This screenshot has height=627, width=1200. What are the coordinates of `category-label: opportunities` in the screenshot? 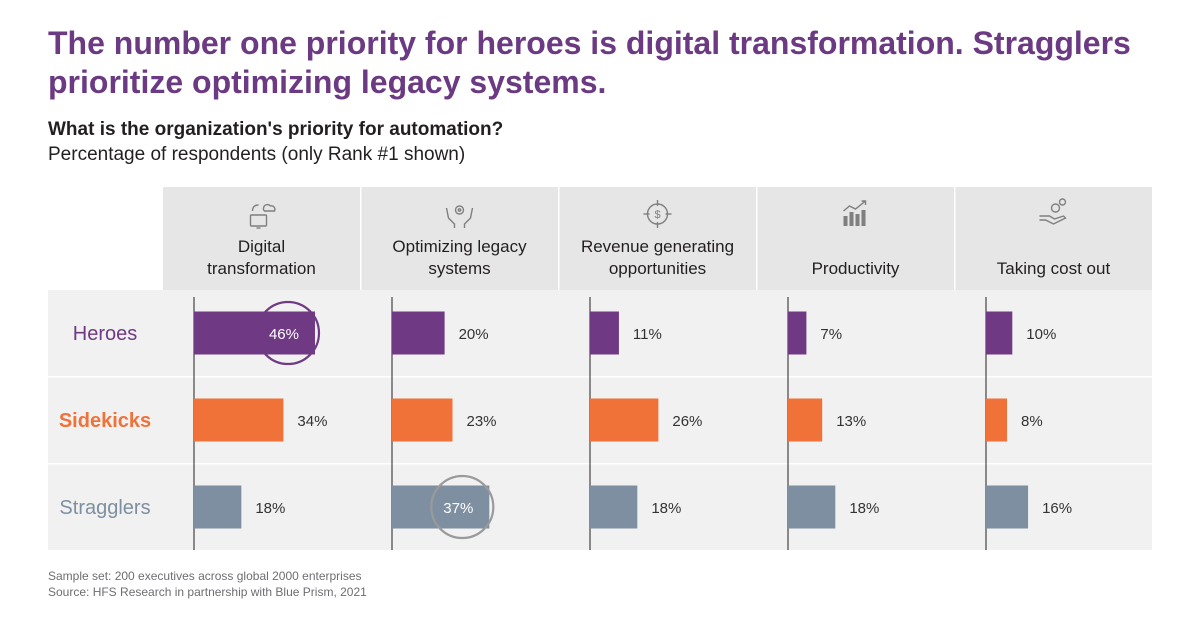 It's located at (657, 268).